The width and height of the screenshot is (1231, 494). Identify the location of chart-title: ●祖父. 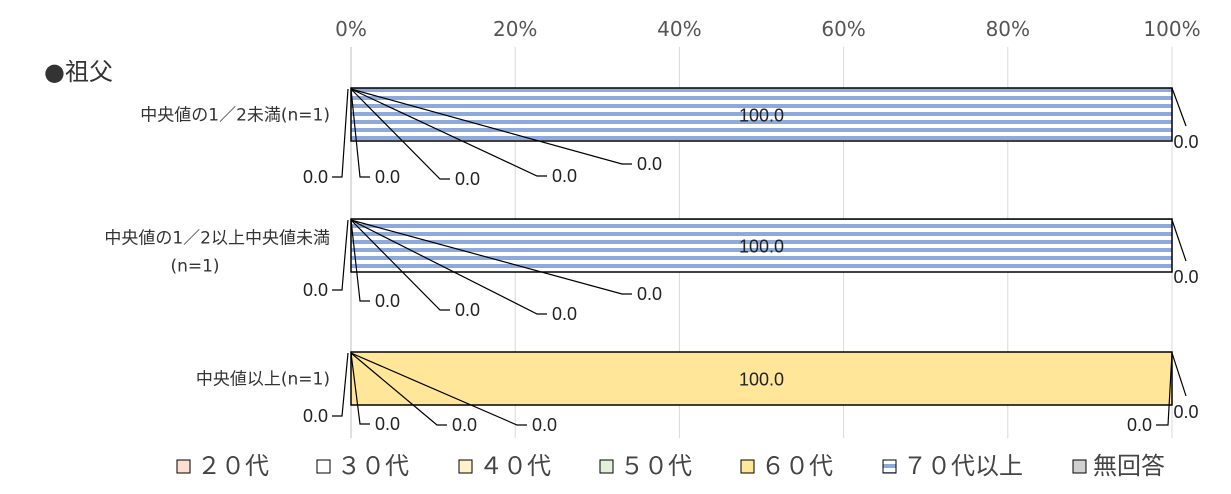
(78, 72).